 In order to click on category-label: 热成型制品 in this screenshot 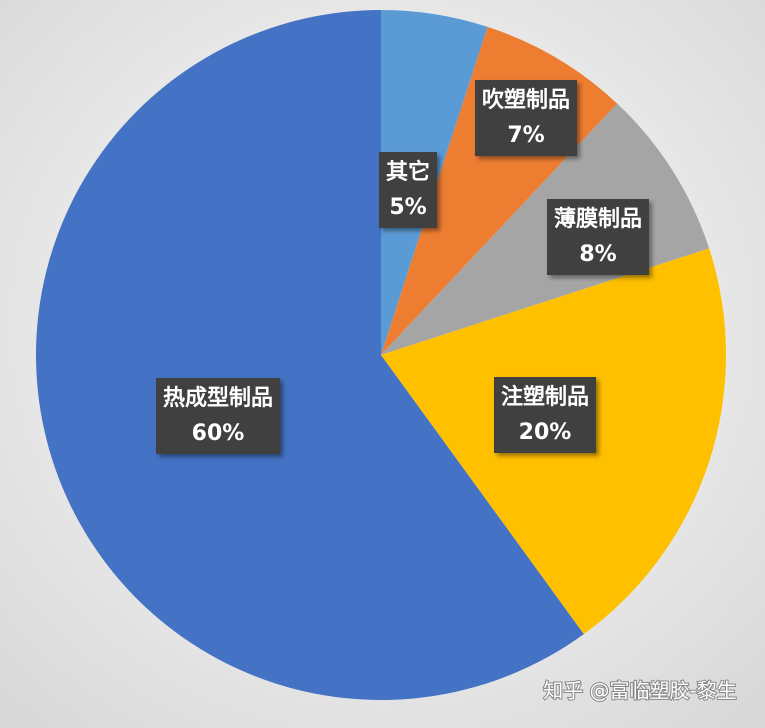, I will do `click(218, 398)`.